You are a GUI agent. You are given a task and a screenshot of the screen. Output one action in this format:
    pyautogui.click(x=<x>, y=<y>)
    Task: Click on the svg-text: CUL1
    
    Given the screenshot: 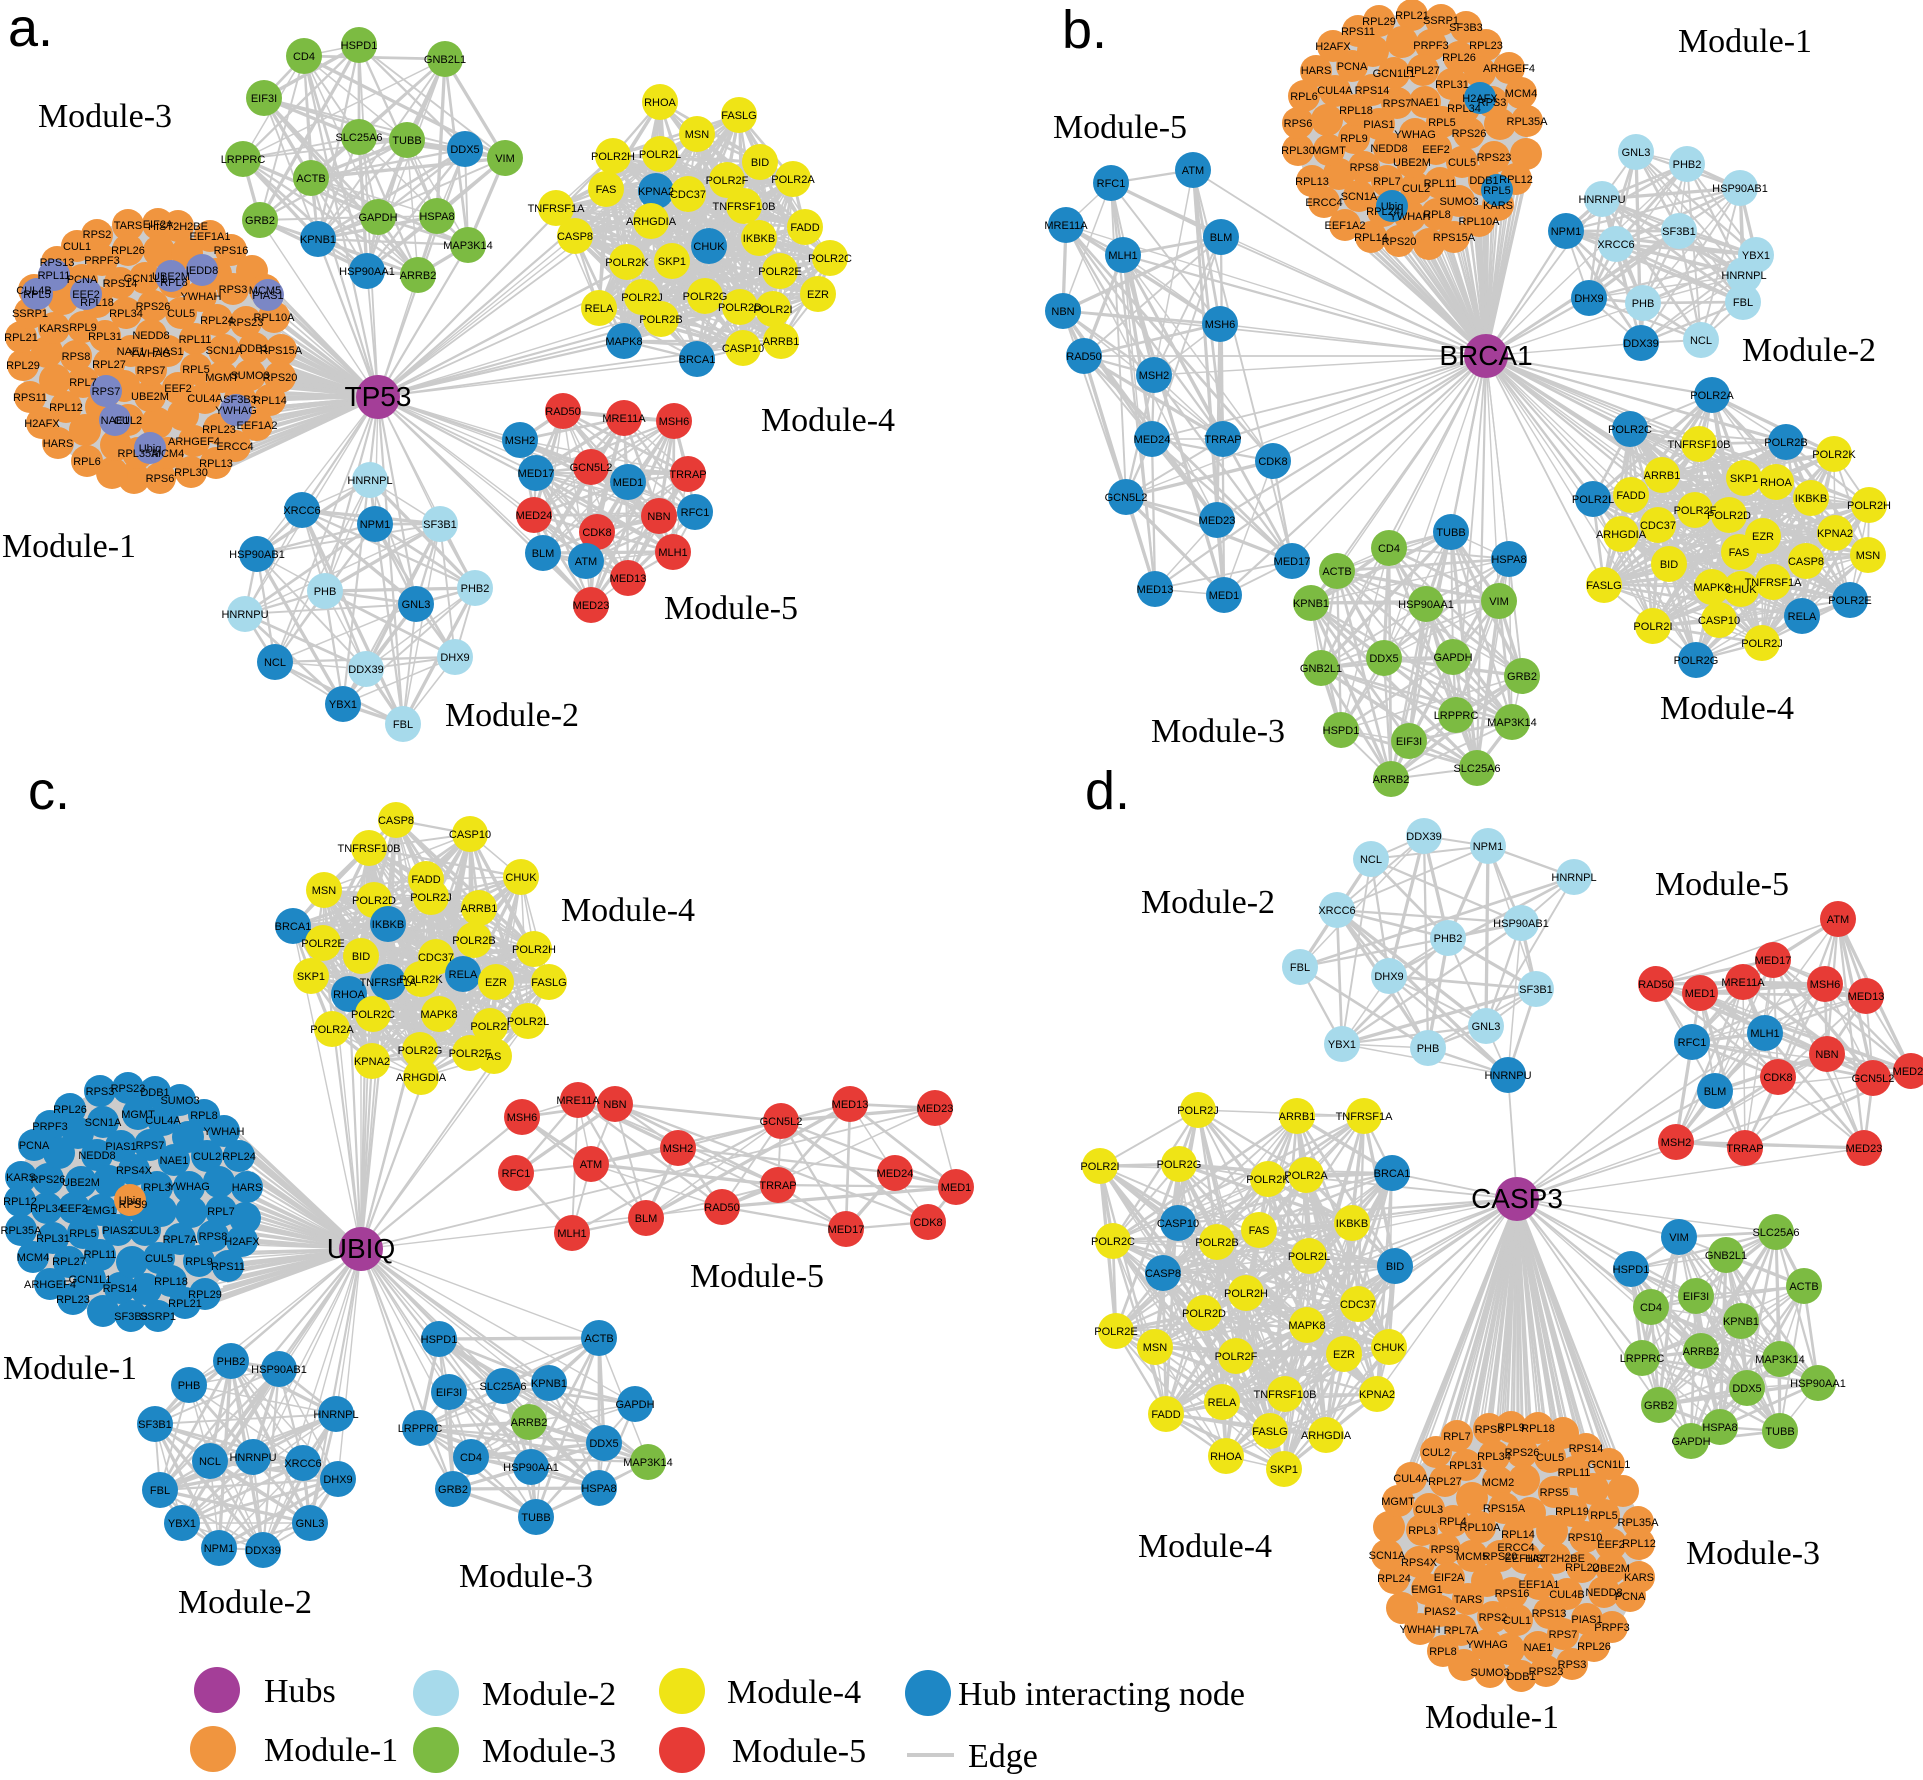 What is the action you would take?
    pyautogui.click(x=77, y=247)
    